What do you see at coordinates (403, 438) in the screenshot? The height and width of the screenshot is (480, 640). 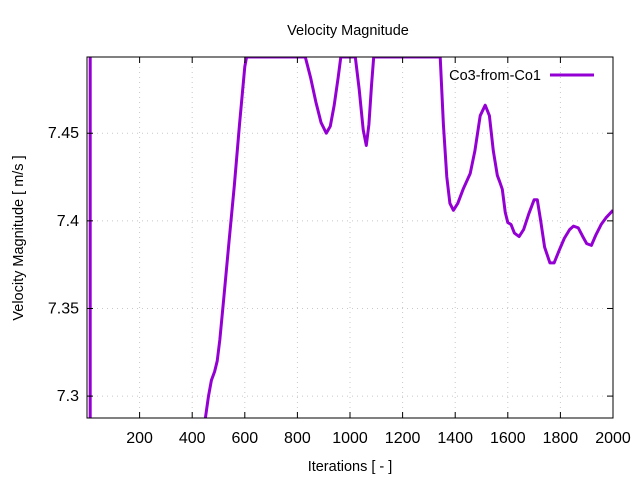 I see `x-tick-label: 1200` at bounding box center [403, 438].